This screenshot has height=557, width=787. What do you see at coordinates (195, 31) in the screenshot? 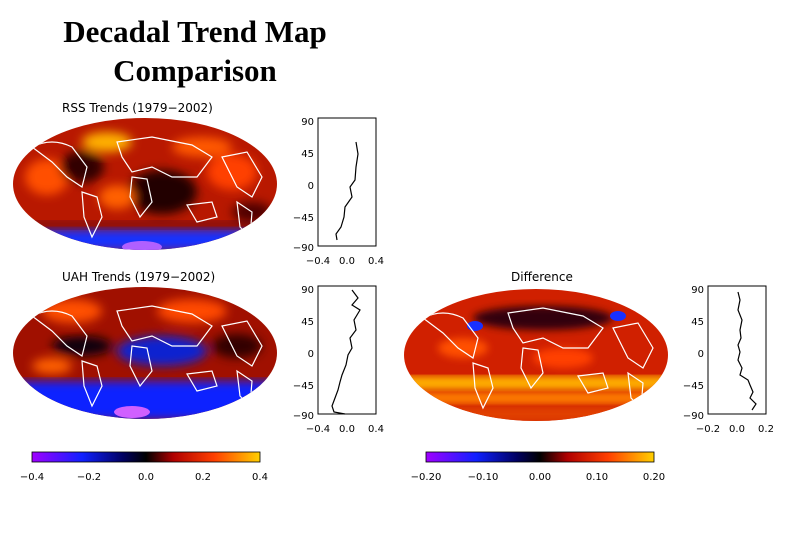
I see `title-line-1: Decadal Trend Map` at bounding box center [195, 31].